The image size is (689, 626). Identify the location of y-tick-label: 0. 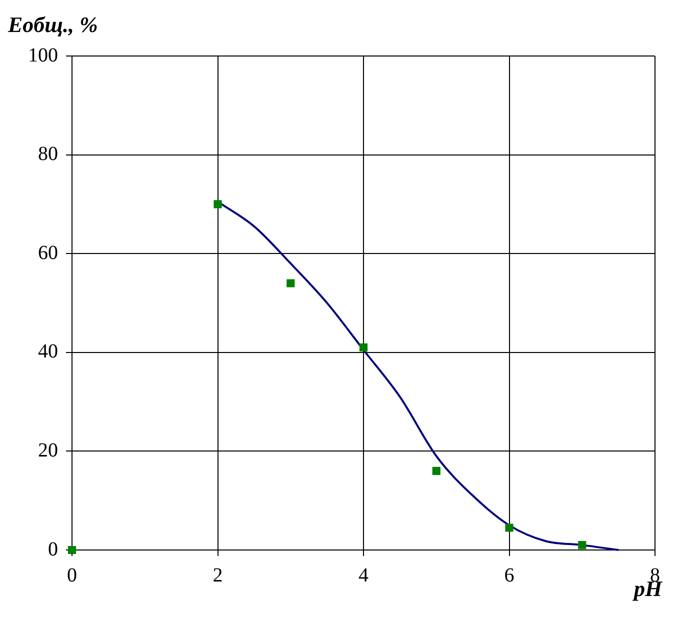
(53, 549).